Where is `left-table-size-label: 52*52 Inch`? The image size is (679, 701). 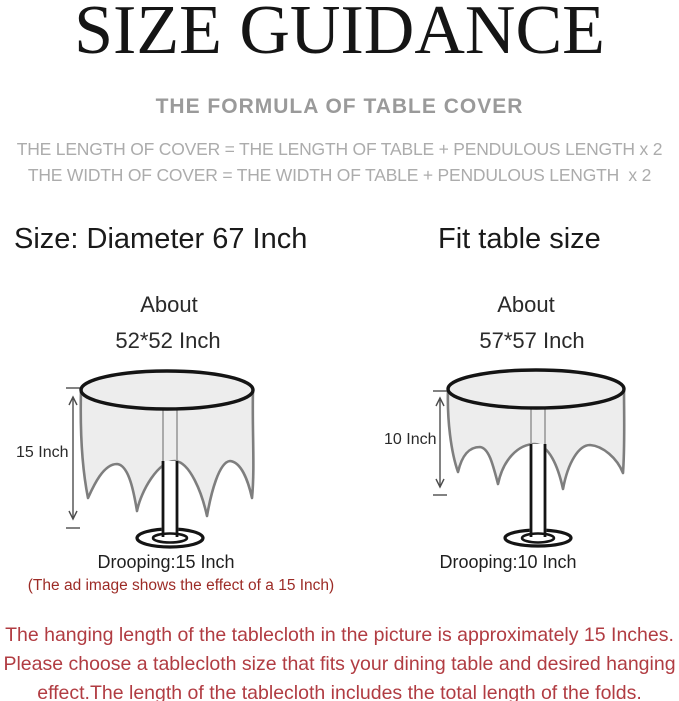 left-table-size-label: 52*52 Inch is located at coordinates (168, 340).